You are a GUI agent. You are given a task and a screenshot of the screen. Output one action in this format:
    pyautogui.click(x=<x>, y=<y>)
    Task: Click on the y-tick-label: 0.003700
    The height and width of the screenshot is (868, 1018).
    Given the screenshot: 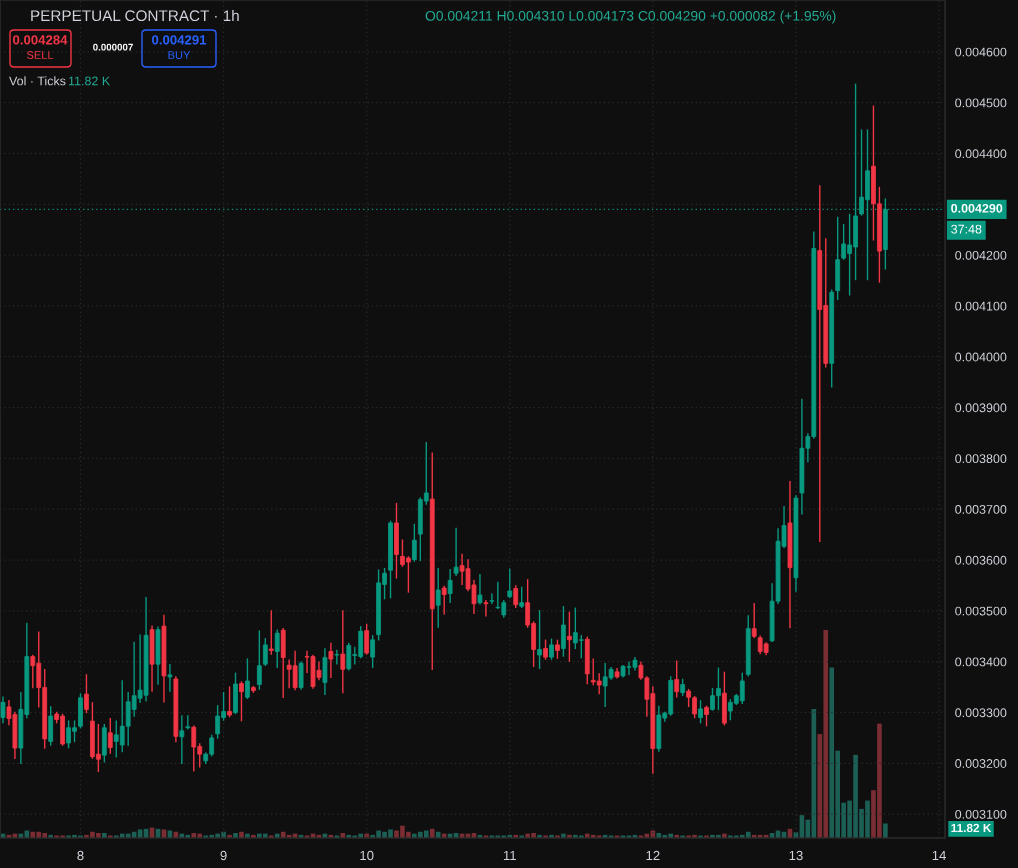 What is the action you would take?
    pyautogui.click(x=981, y=509)
    